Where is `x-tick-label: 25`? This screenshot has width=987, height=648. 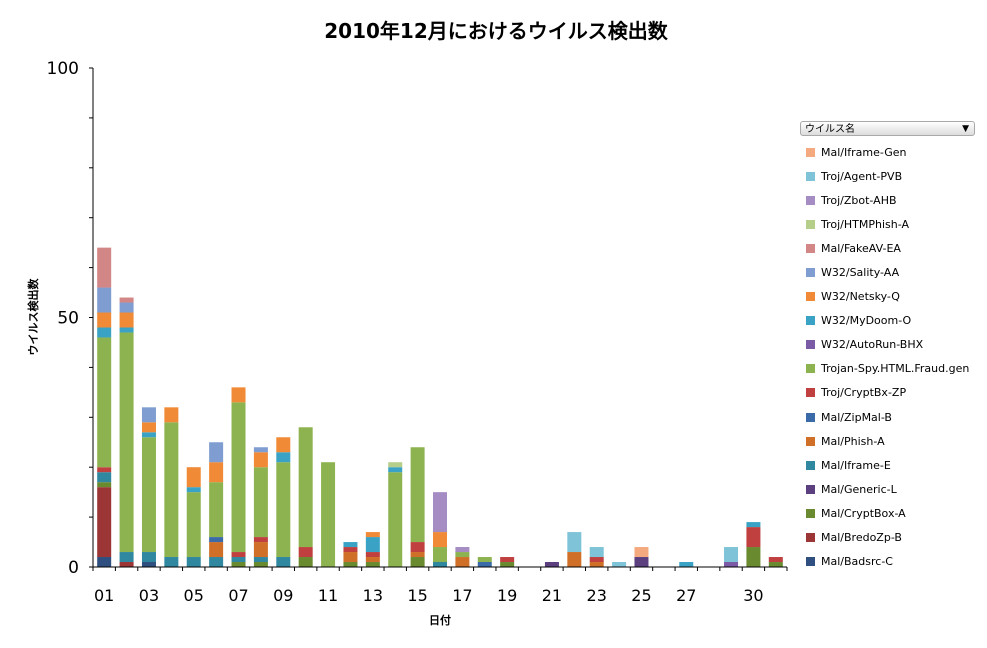 x-tick-label: 25 is located at coordinates (641, 595).